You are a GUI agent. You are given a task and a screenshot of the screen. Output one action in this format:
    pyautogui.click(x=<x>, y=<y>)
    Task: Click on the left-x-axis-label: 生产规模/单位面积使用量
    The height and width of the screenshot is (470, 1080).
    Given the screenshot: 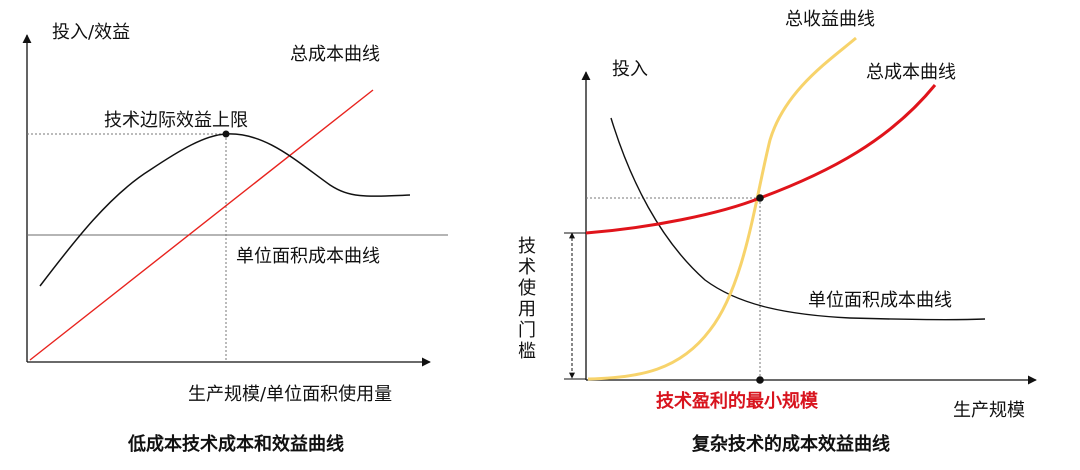 What is the action you would take?
    pyautogui.click(x=290, y=394)
    